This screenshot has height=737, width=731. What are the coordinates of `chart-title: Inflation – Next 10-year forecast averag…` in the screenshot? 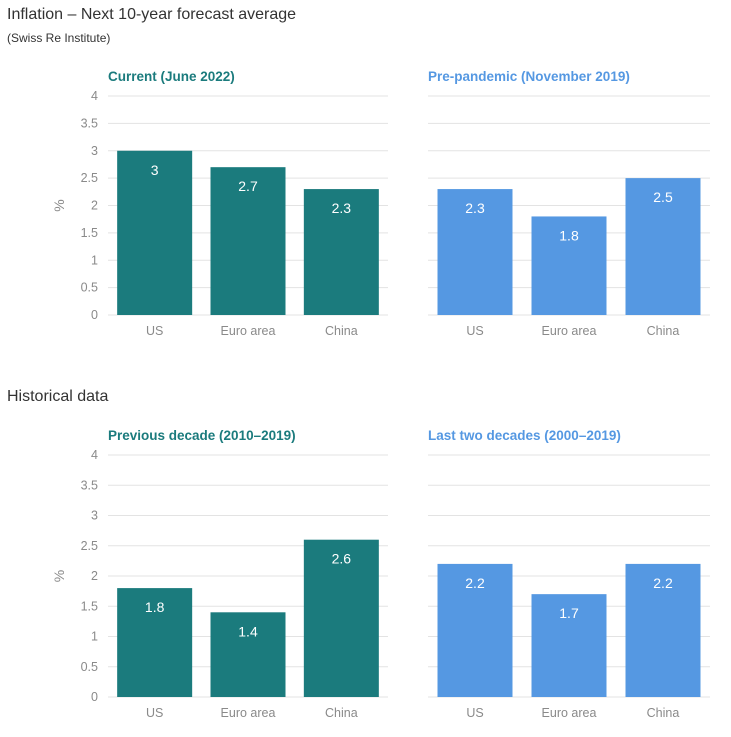 It's located at (152, 14).